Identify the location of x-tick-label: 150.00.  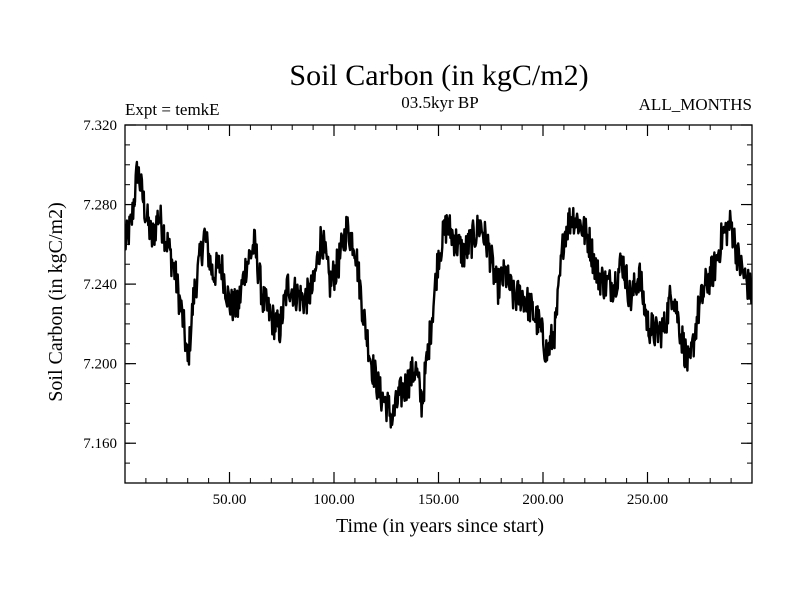
(438, 500).